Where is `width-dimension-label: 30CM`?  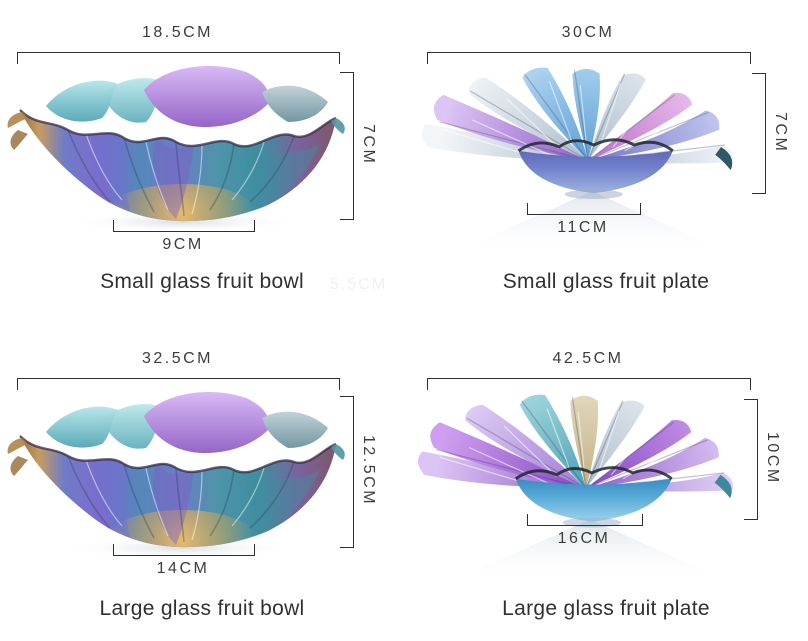
width-dimension-label: 30CM is located at coordinates (588, 32).